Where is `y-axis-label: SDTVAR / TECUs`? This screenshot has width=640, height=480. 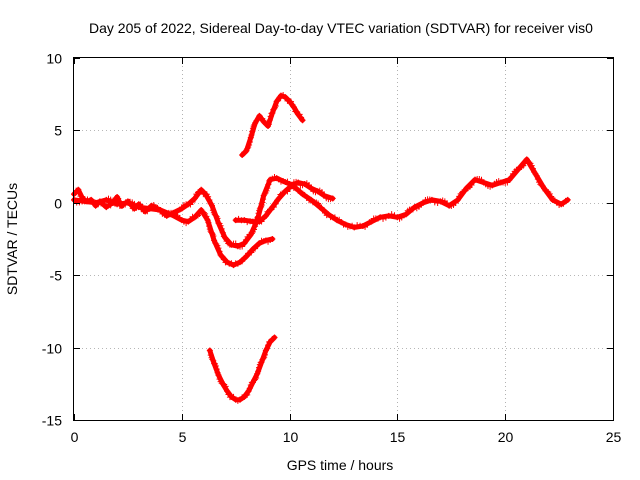
y-axis-label: SDTVAR / TECUs is located at coordinates (12, 239).